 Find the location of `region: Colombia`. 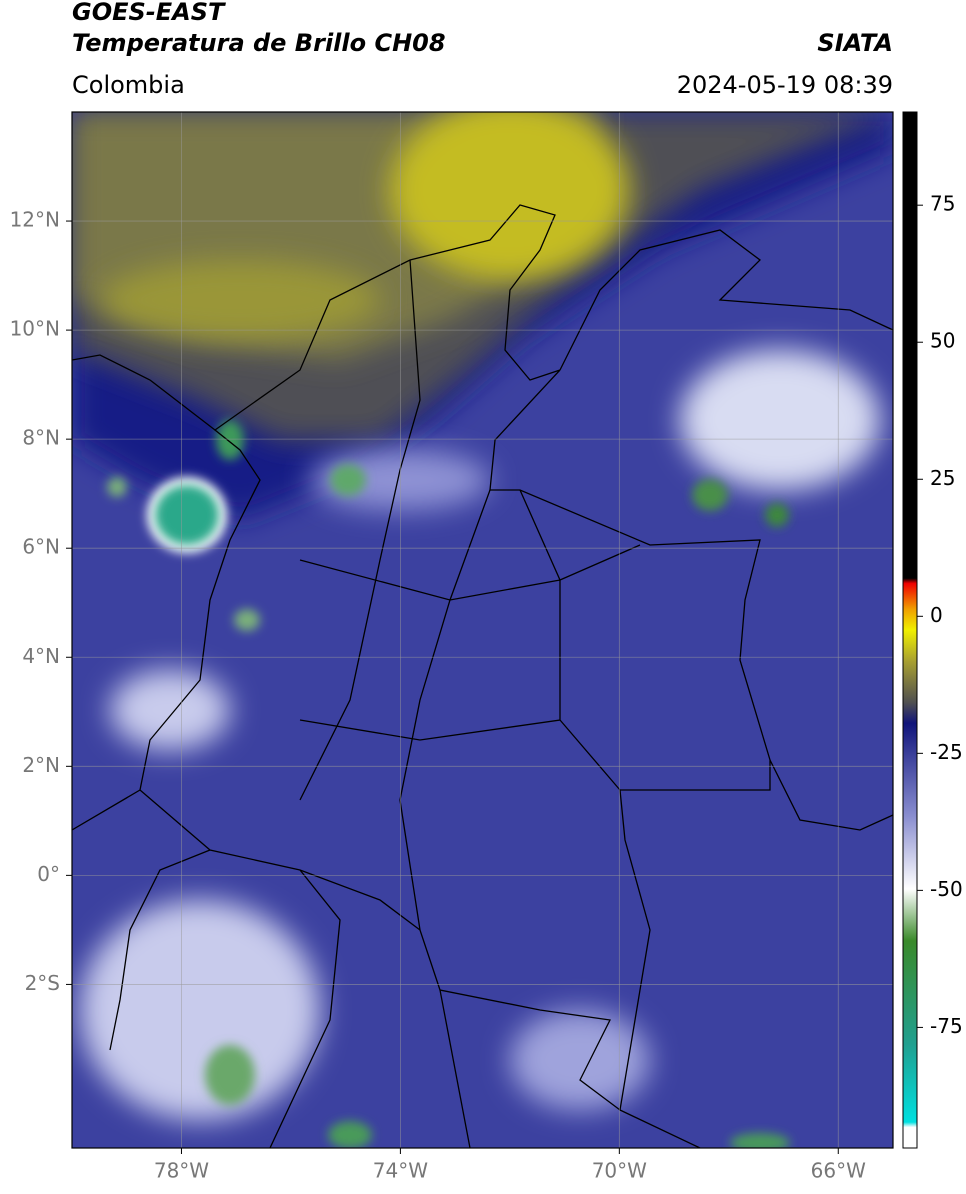

region: Colombia is located at coordinates (128, 85).